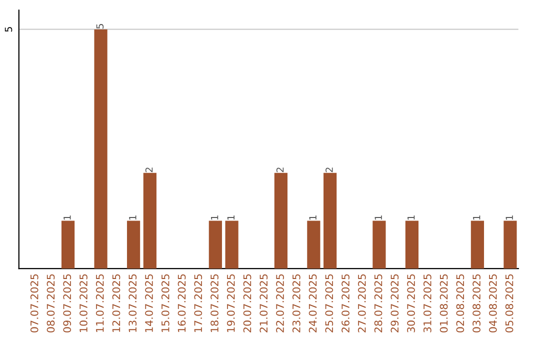  Describe the element at coordinates (362, 303) in the screenshot. I see `x-tick-label: 27.07.2025` at that location.